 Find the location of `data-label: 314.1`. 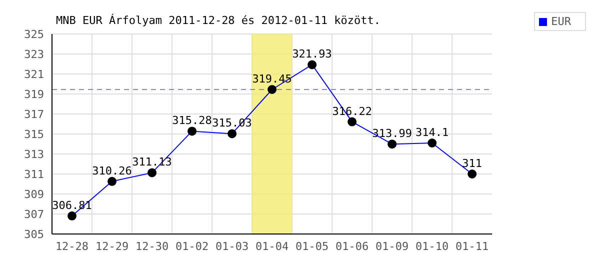

data-label: 314.1 is located at coordinates (432, 132).